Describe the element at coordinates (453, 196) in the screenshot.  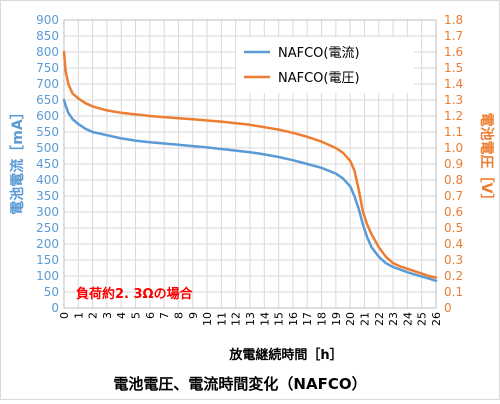
I see `y-right-tick-label: 0.7` at that location.